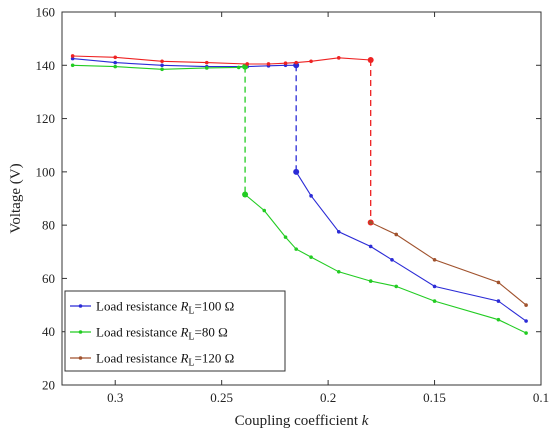 This screenshot has width=550, height=440. I want to click on x-tick-label: 0.3, so click(115, 397).